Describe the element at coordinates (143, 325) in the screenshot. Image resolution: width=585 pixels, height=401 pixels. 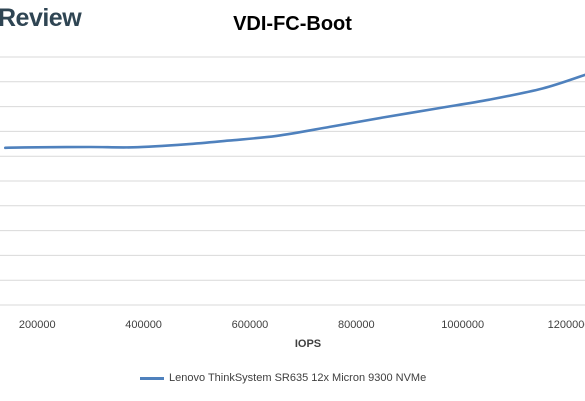
I see `x-tick-label: 400000` at that location.